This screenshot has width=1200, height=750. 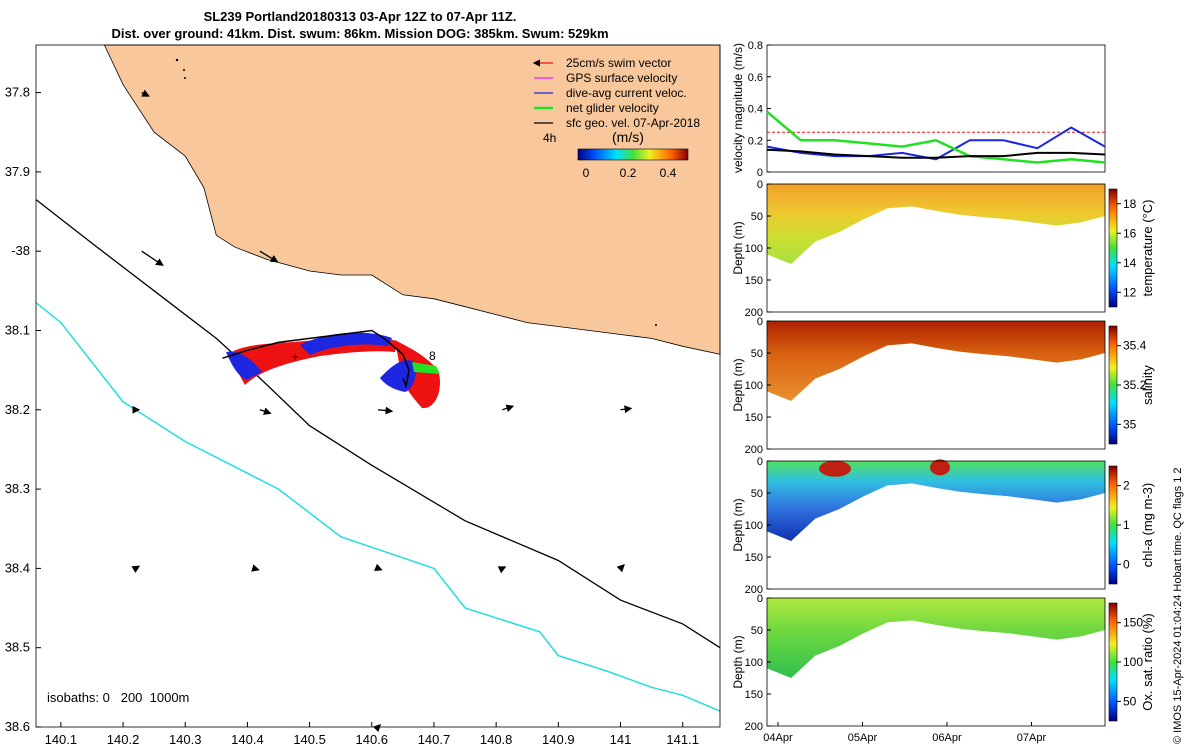 I want to click on velocity-y-tick-label: 0.2, so click(x=755, y=141).